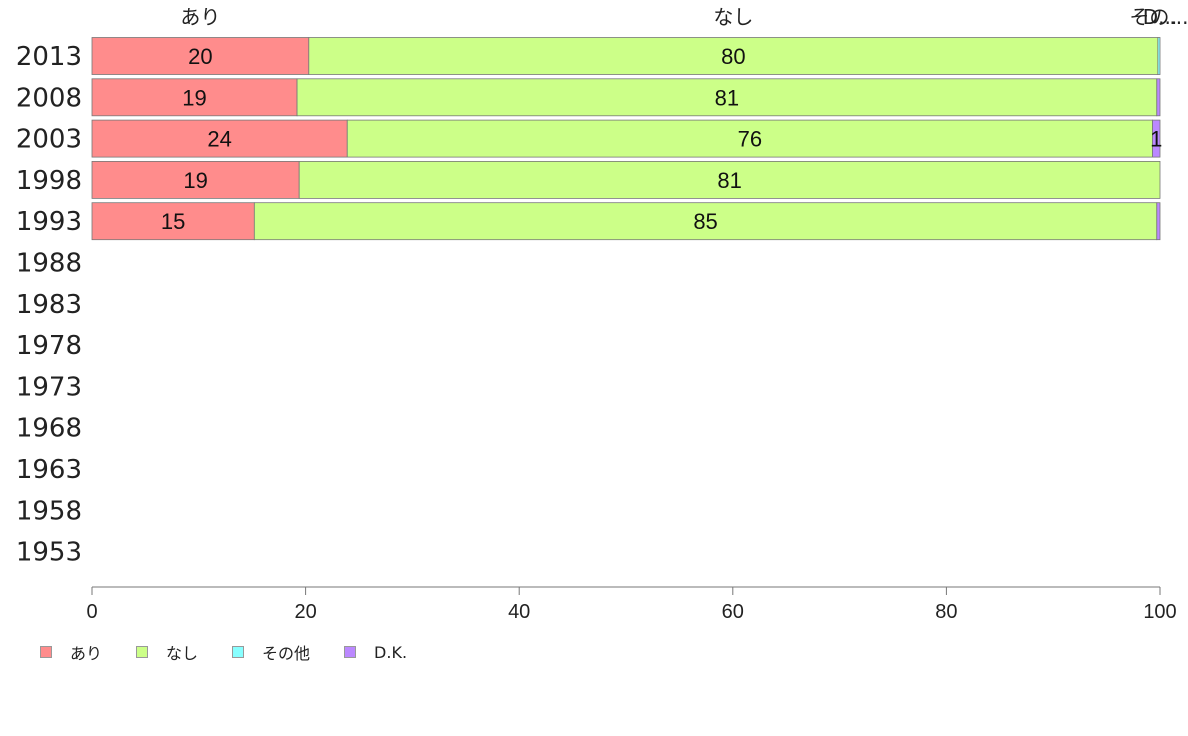 This screenshot has width=1188, height=736. What do you see at coordinates (350, 652) in the screenshot?
I see `legend-swatch-dk` at bounding box center [350, 652].